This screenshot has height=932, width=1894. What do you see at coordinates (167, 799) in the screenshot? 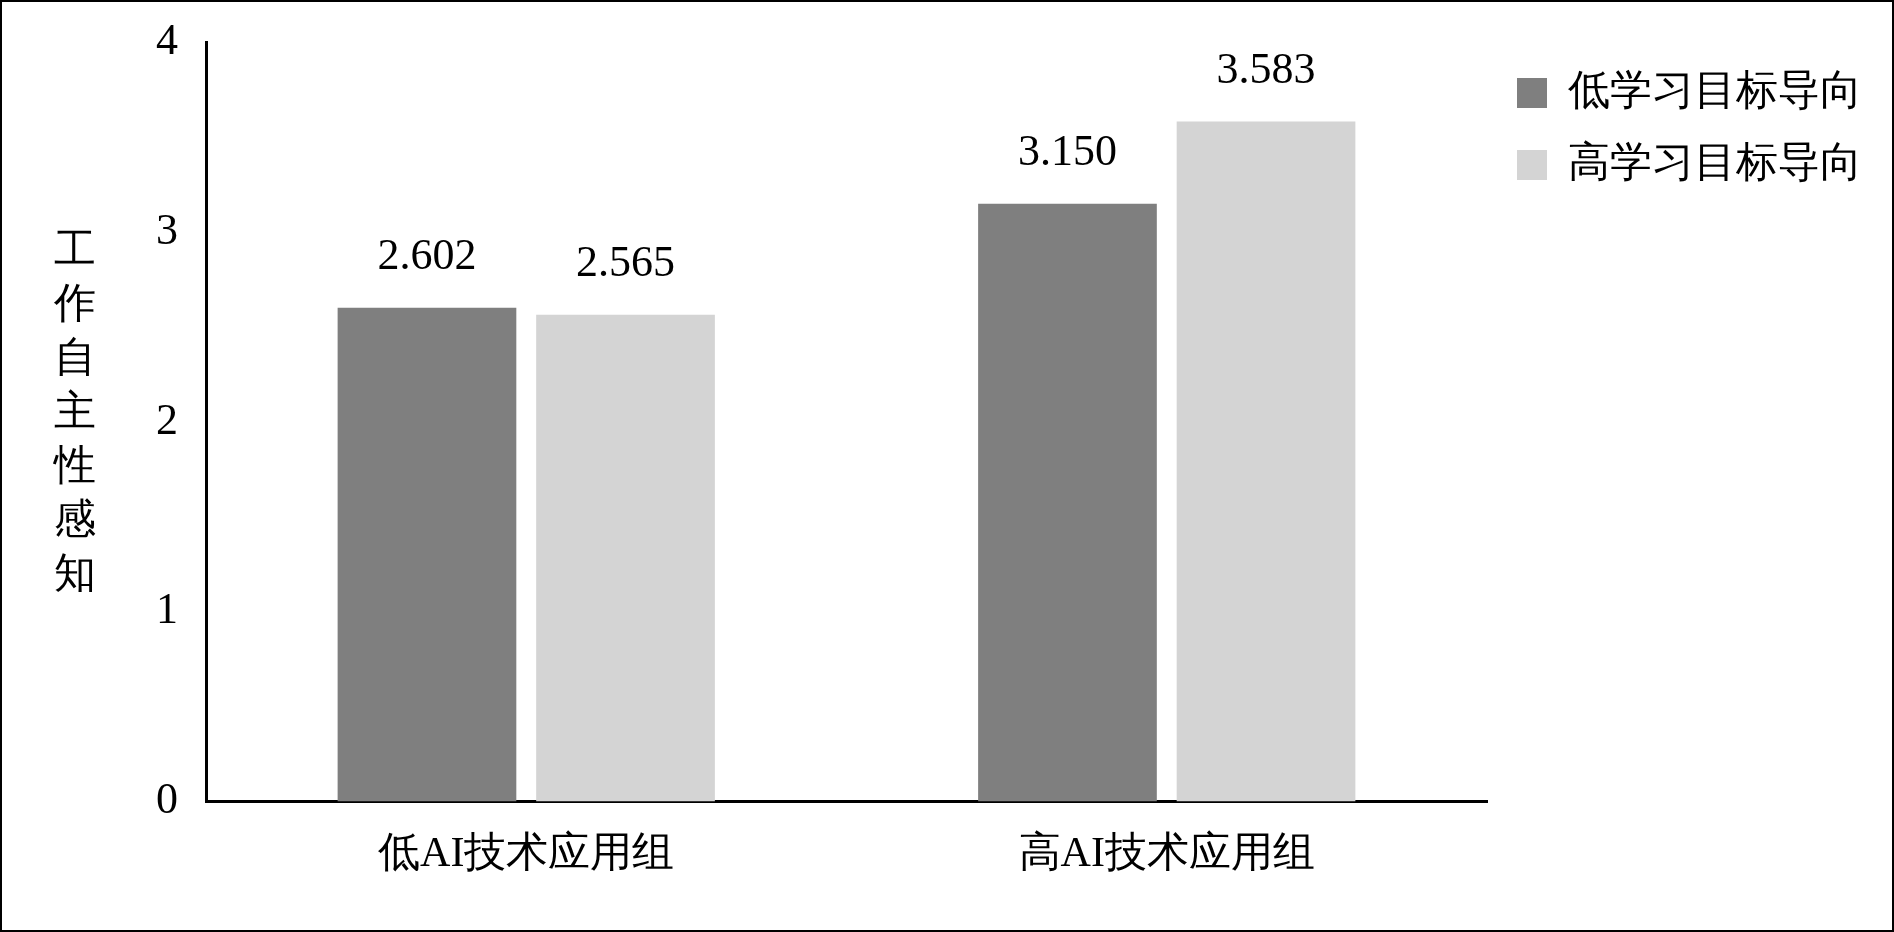
I see `y-tick-label: 0` at bounding box center [167, 799].